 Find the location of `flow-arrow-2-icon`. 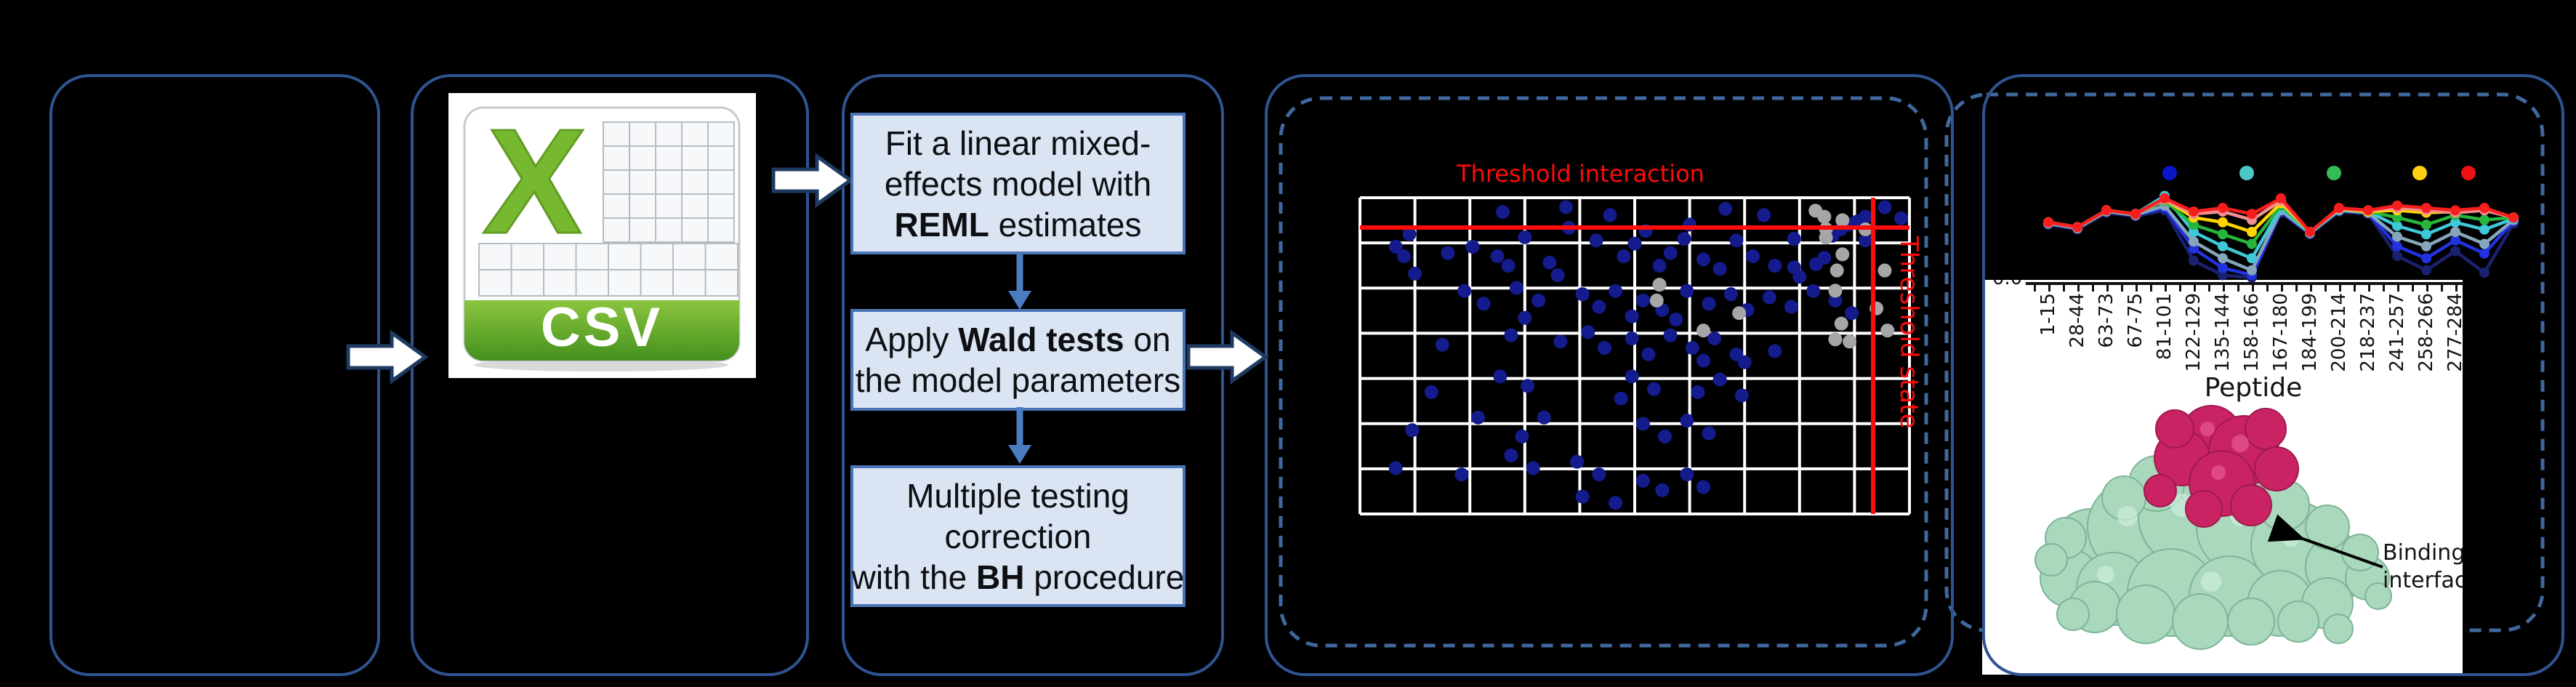

flow-arrow-2-icon is located at coordinates (812, 180).